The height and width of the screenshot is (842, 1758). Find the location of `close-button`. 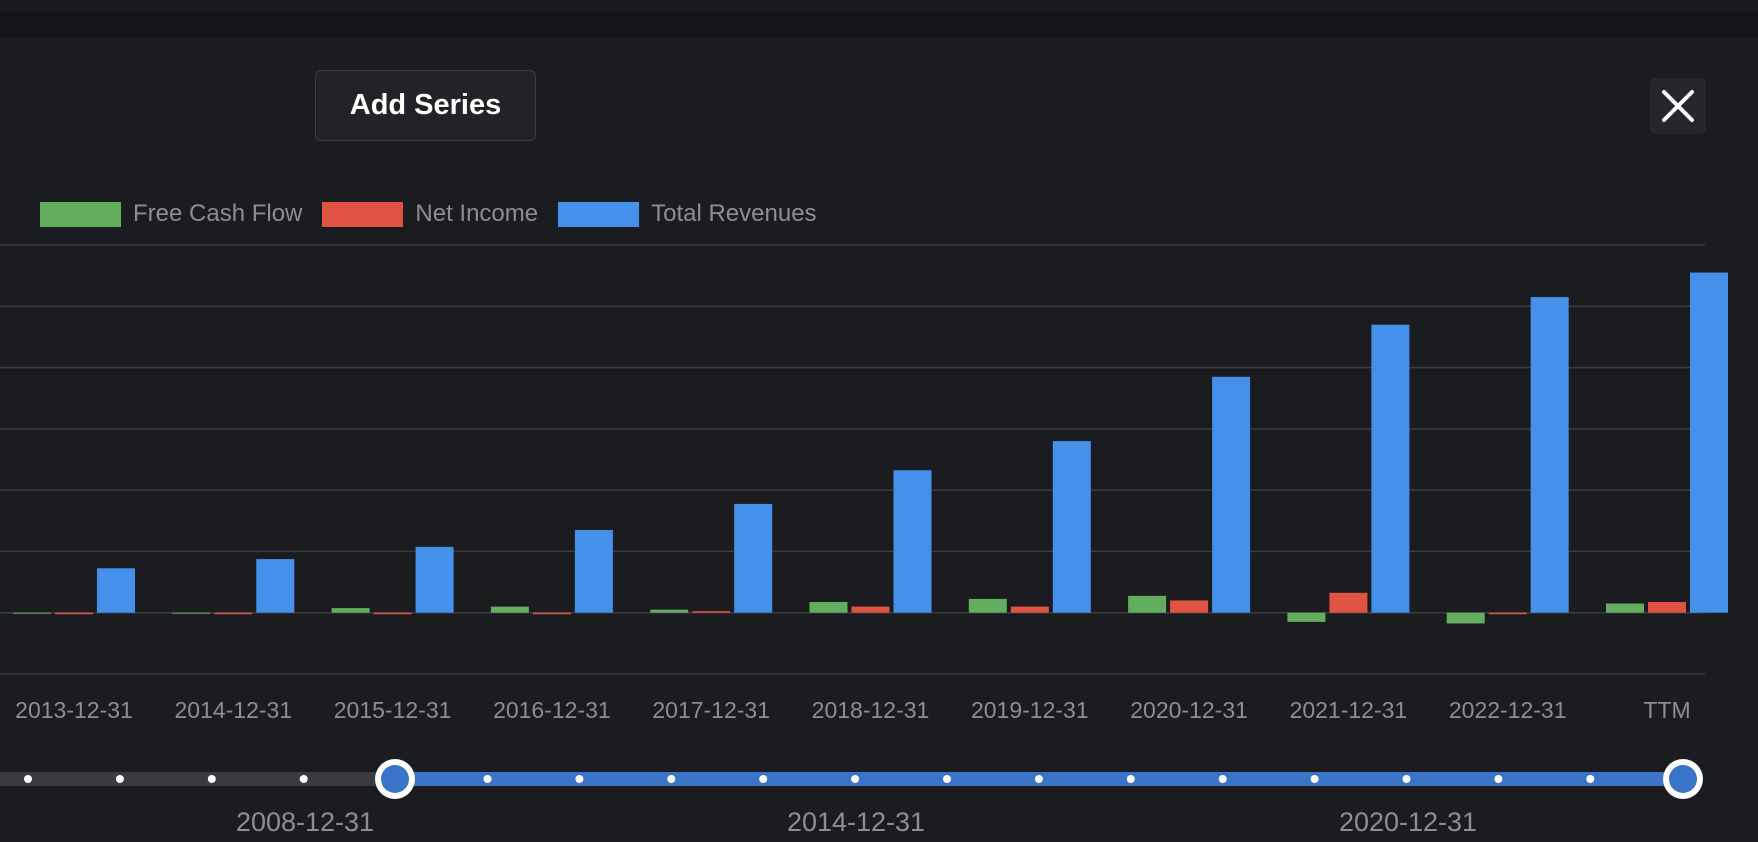

close-button is located at coordinates (1678, 106).